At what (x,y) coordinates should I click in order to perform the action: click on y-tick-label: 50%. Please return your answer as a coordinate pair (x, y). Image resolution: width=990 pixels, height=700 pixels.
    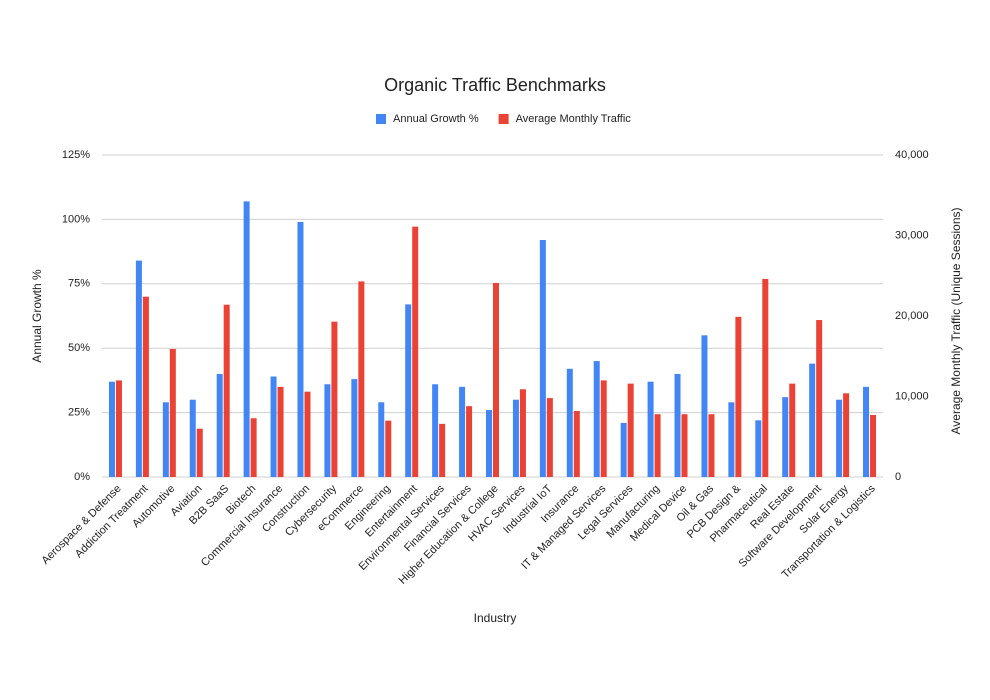
    Looking at the image, I should click on (79, 348).